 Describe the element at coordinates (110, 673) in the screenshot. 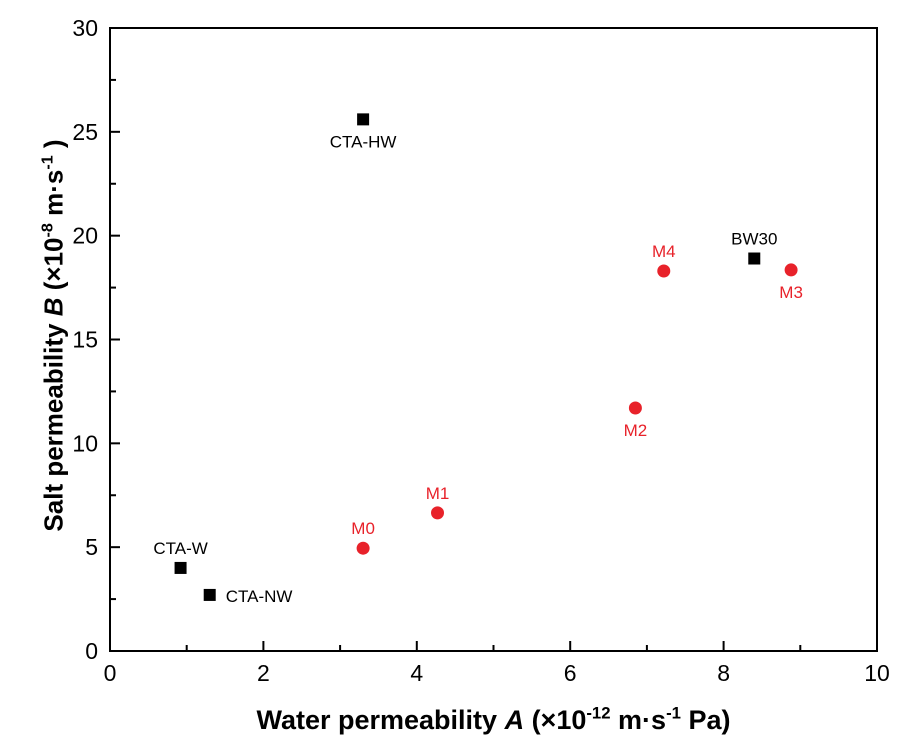

I see `x-tick-label: 0` at that location.